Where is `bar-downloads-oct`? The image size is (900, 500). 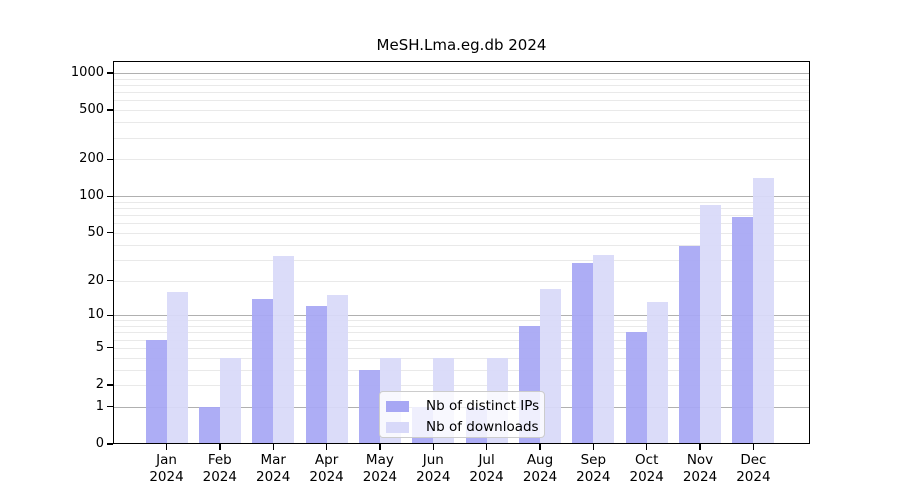 bar-downloads-oct is located at coordinates (657, 373).